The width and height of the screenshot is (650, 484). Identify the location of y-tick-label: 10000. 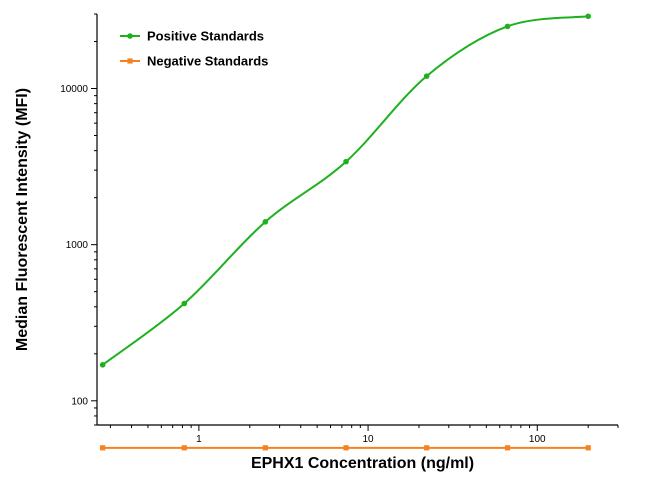
(74, 89).